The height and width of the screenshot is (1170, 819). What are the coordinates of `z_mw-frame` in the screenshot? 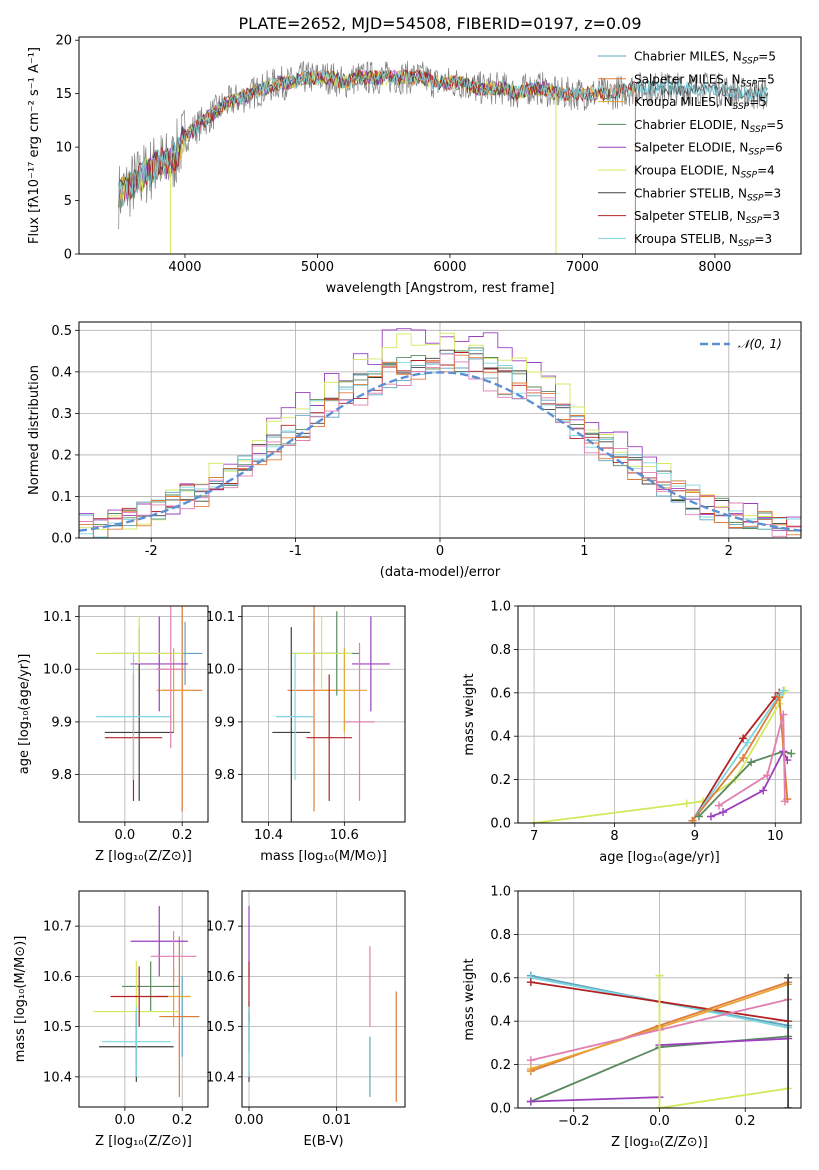 It's located at (659, 999).